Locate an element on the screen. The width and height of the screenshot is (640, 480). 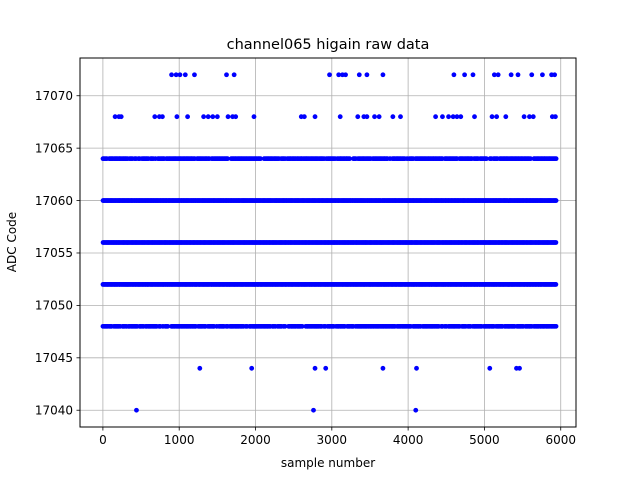
x-axis-ticks: 0 1000 2000 3000 4000 5000 6000 is located at coordinates (337, 437).